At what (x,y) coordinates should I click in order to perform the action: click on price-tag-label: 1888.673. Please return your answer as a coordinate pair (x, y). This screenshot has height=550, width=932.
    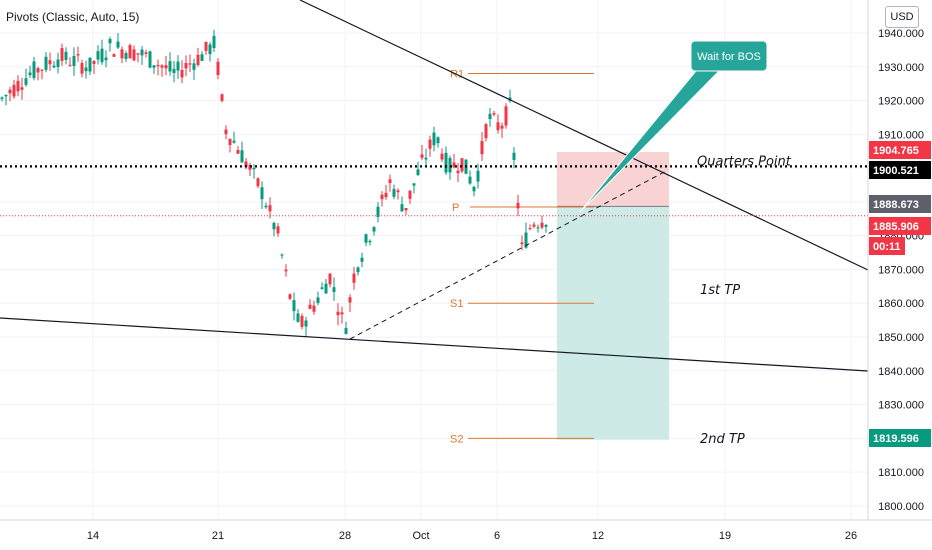
    Looking at the image, I should click on (896, 205).